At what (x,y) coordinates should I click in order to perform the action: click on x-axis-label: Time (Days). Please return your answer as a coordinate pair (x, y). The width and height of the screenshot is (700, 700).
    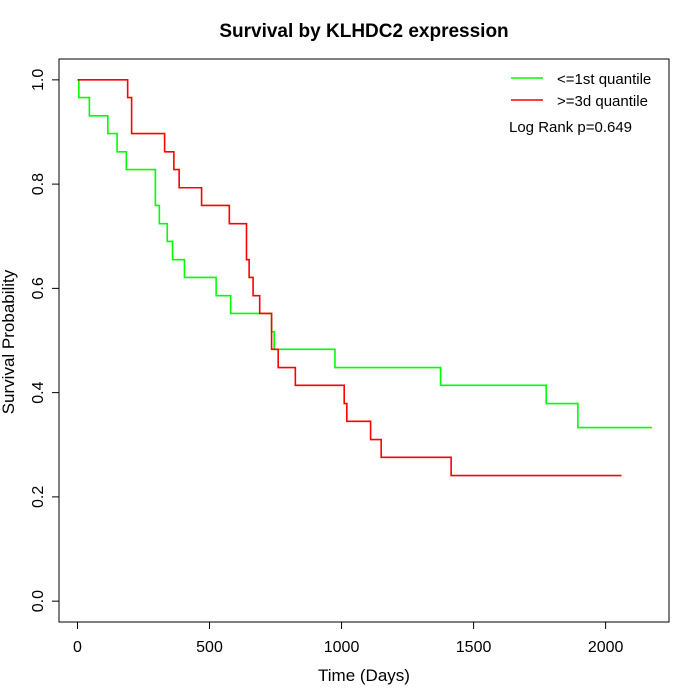
    Looking at the image, I should click on (364, 675).